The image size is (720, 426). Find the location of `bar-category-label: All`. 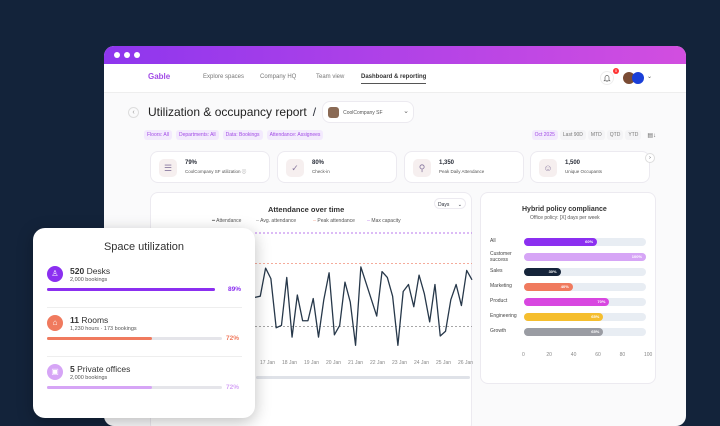

bar-category-label: All is located at coordinates (493, 241).